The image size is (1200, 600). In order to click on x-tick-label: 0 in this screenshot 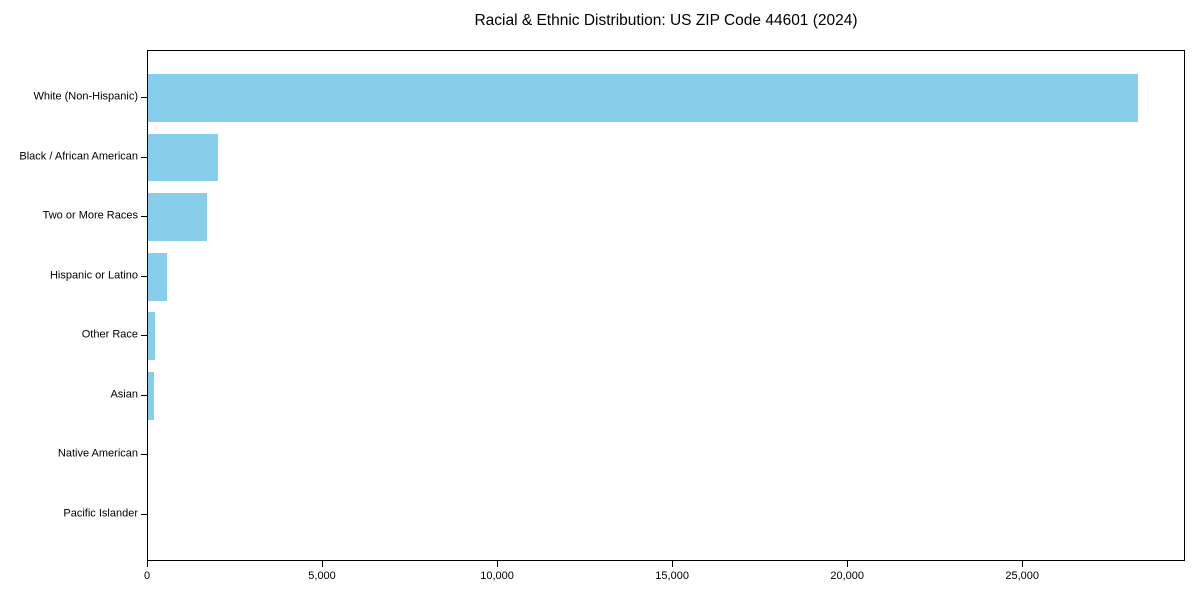, I will do `click(147, 576)`.